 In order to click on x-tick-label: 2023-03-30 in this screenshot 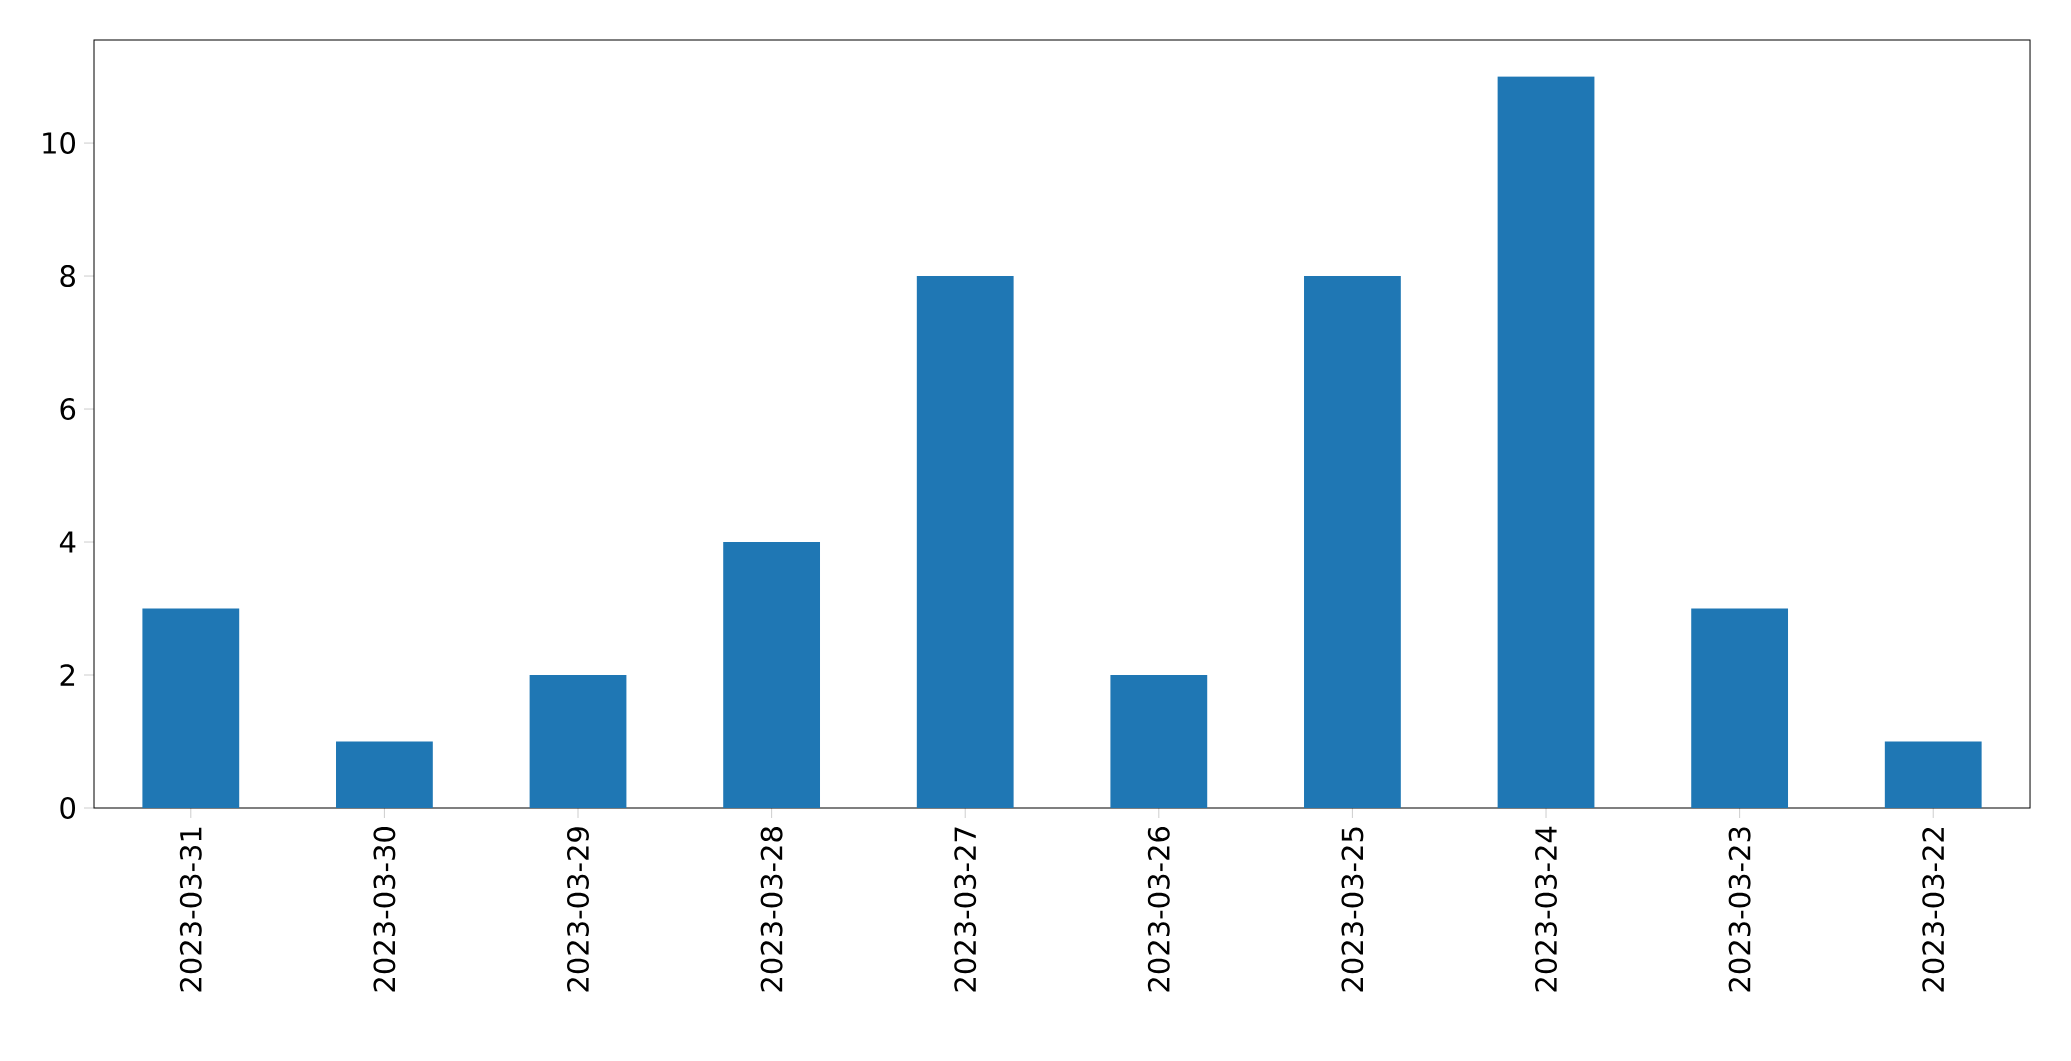, I will do `click(384, 909)`.